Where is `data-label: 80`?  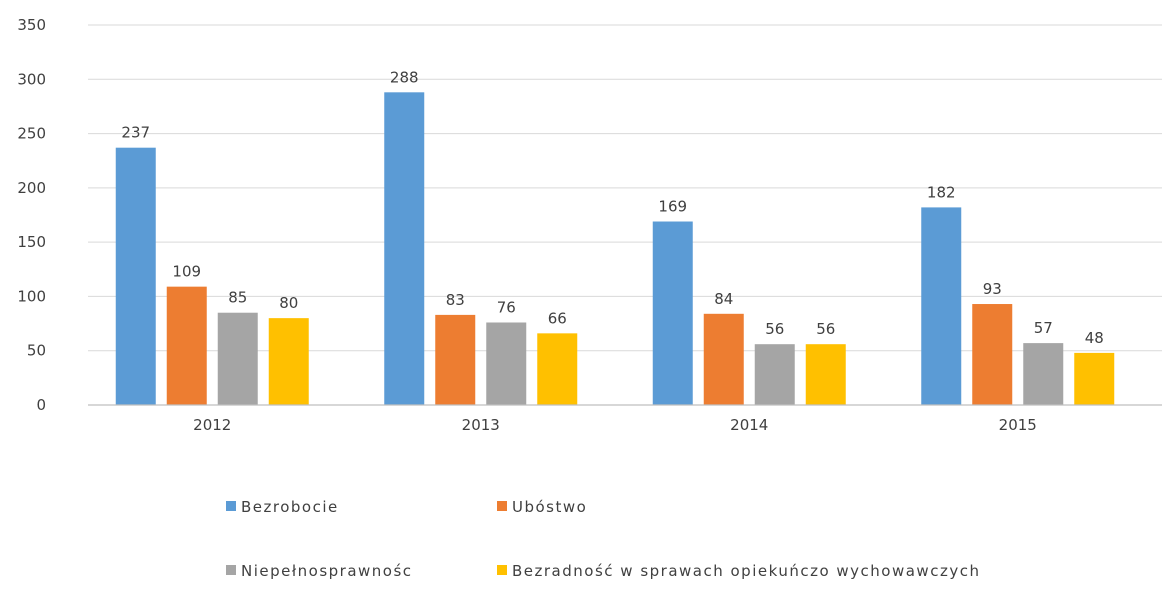 data-label: 80 is located at coordinates (288, 303).